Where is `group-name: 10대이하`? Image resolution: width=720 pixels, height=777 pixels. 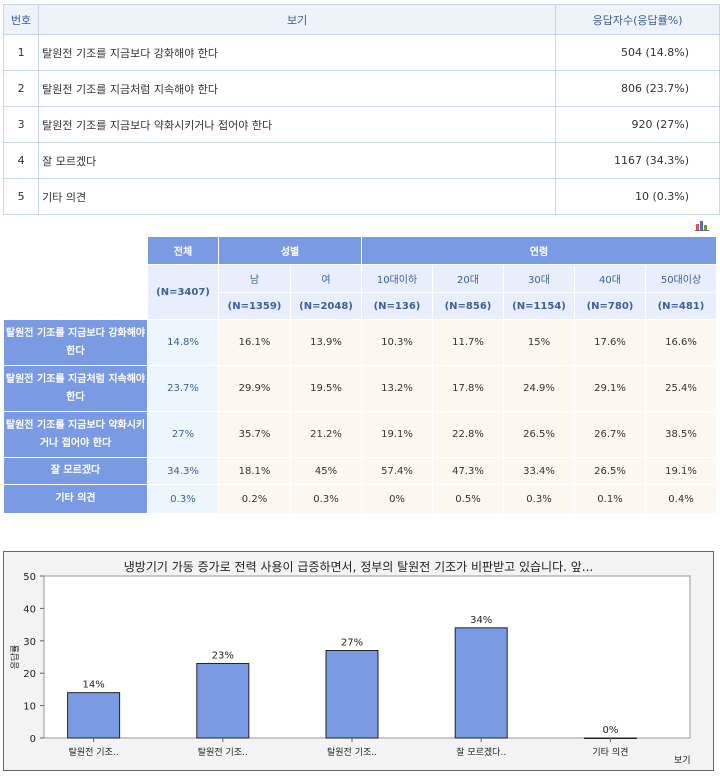
group-name: 10대이하 is located at coordinates (397, 278).